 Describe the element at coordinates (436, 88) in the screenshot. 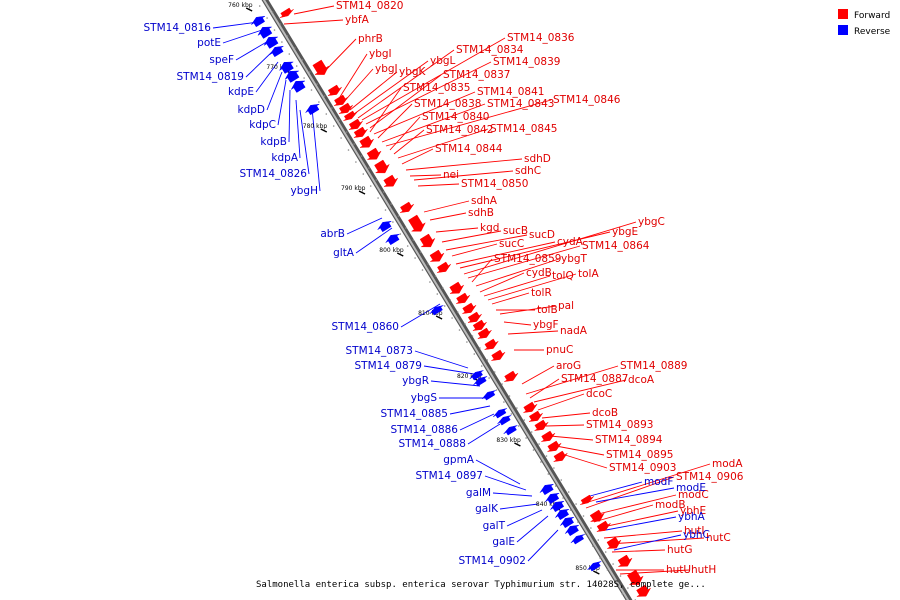

I see `gene-label-stm14-0835: STM14_0835` at that location.